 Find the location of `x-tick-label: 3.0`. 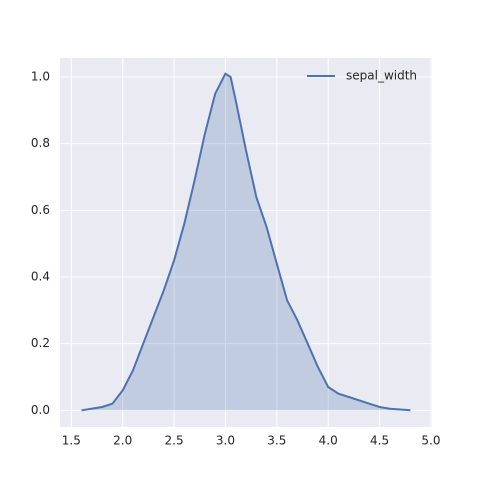

x-tick-label: 3.0 is located at coordinates (225, 441).